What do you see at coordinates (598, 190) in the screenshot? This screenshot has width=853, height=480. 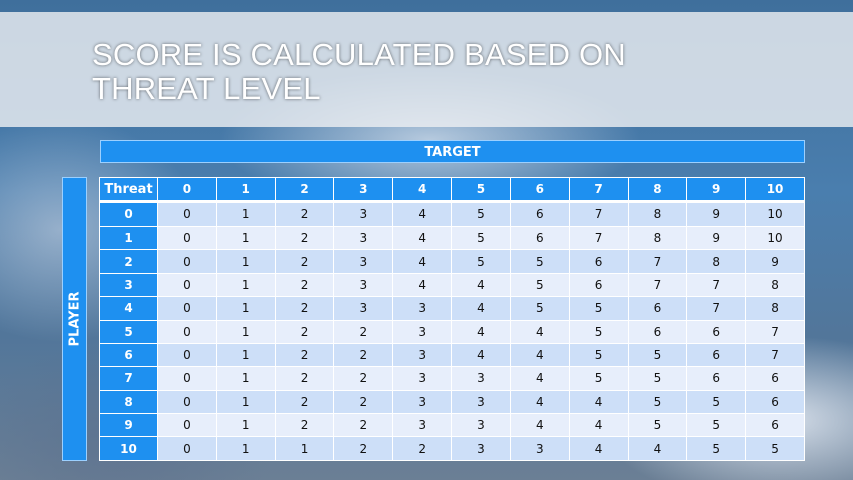 I see `column-header: 7` at bounding box center [598, 190].